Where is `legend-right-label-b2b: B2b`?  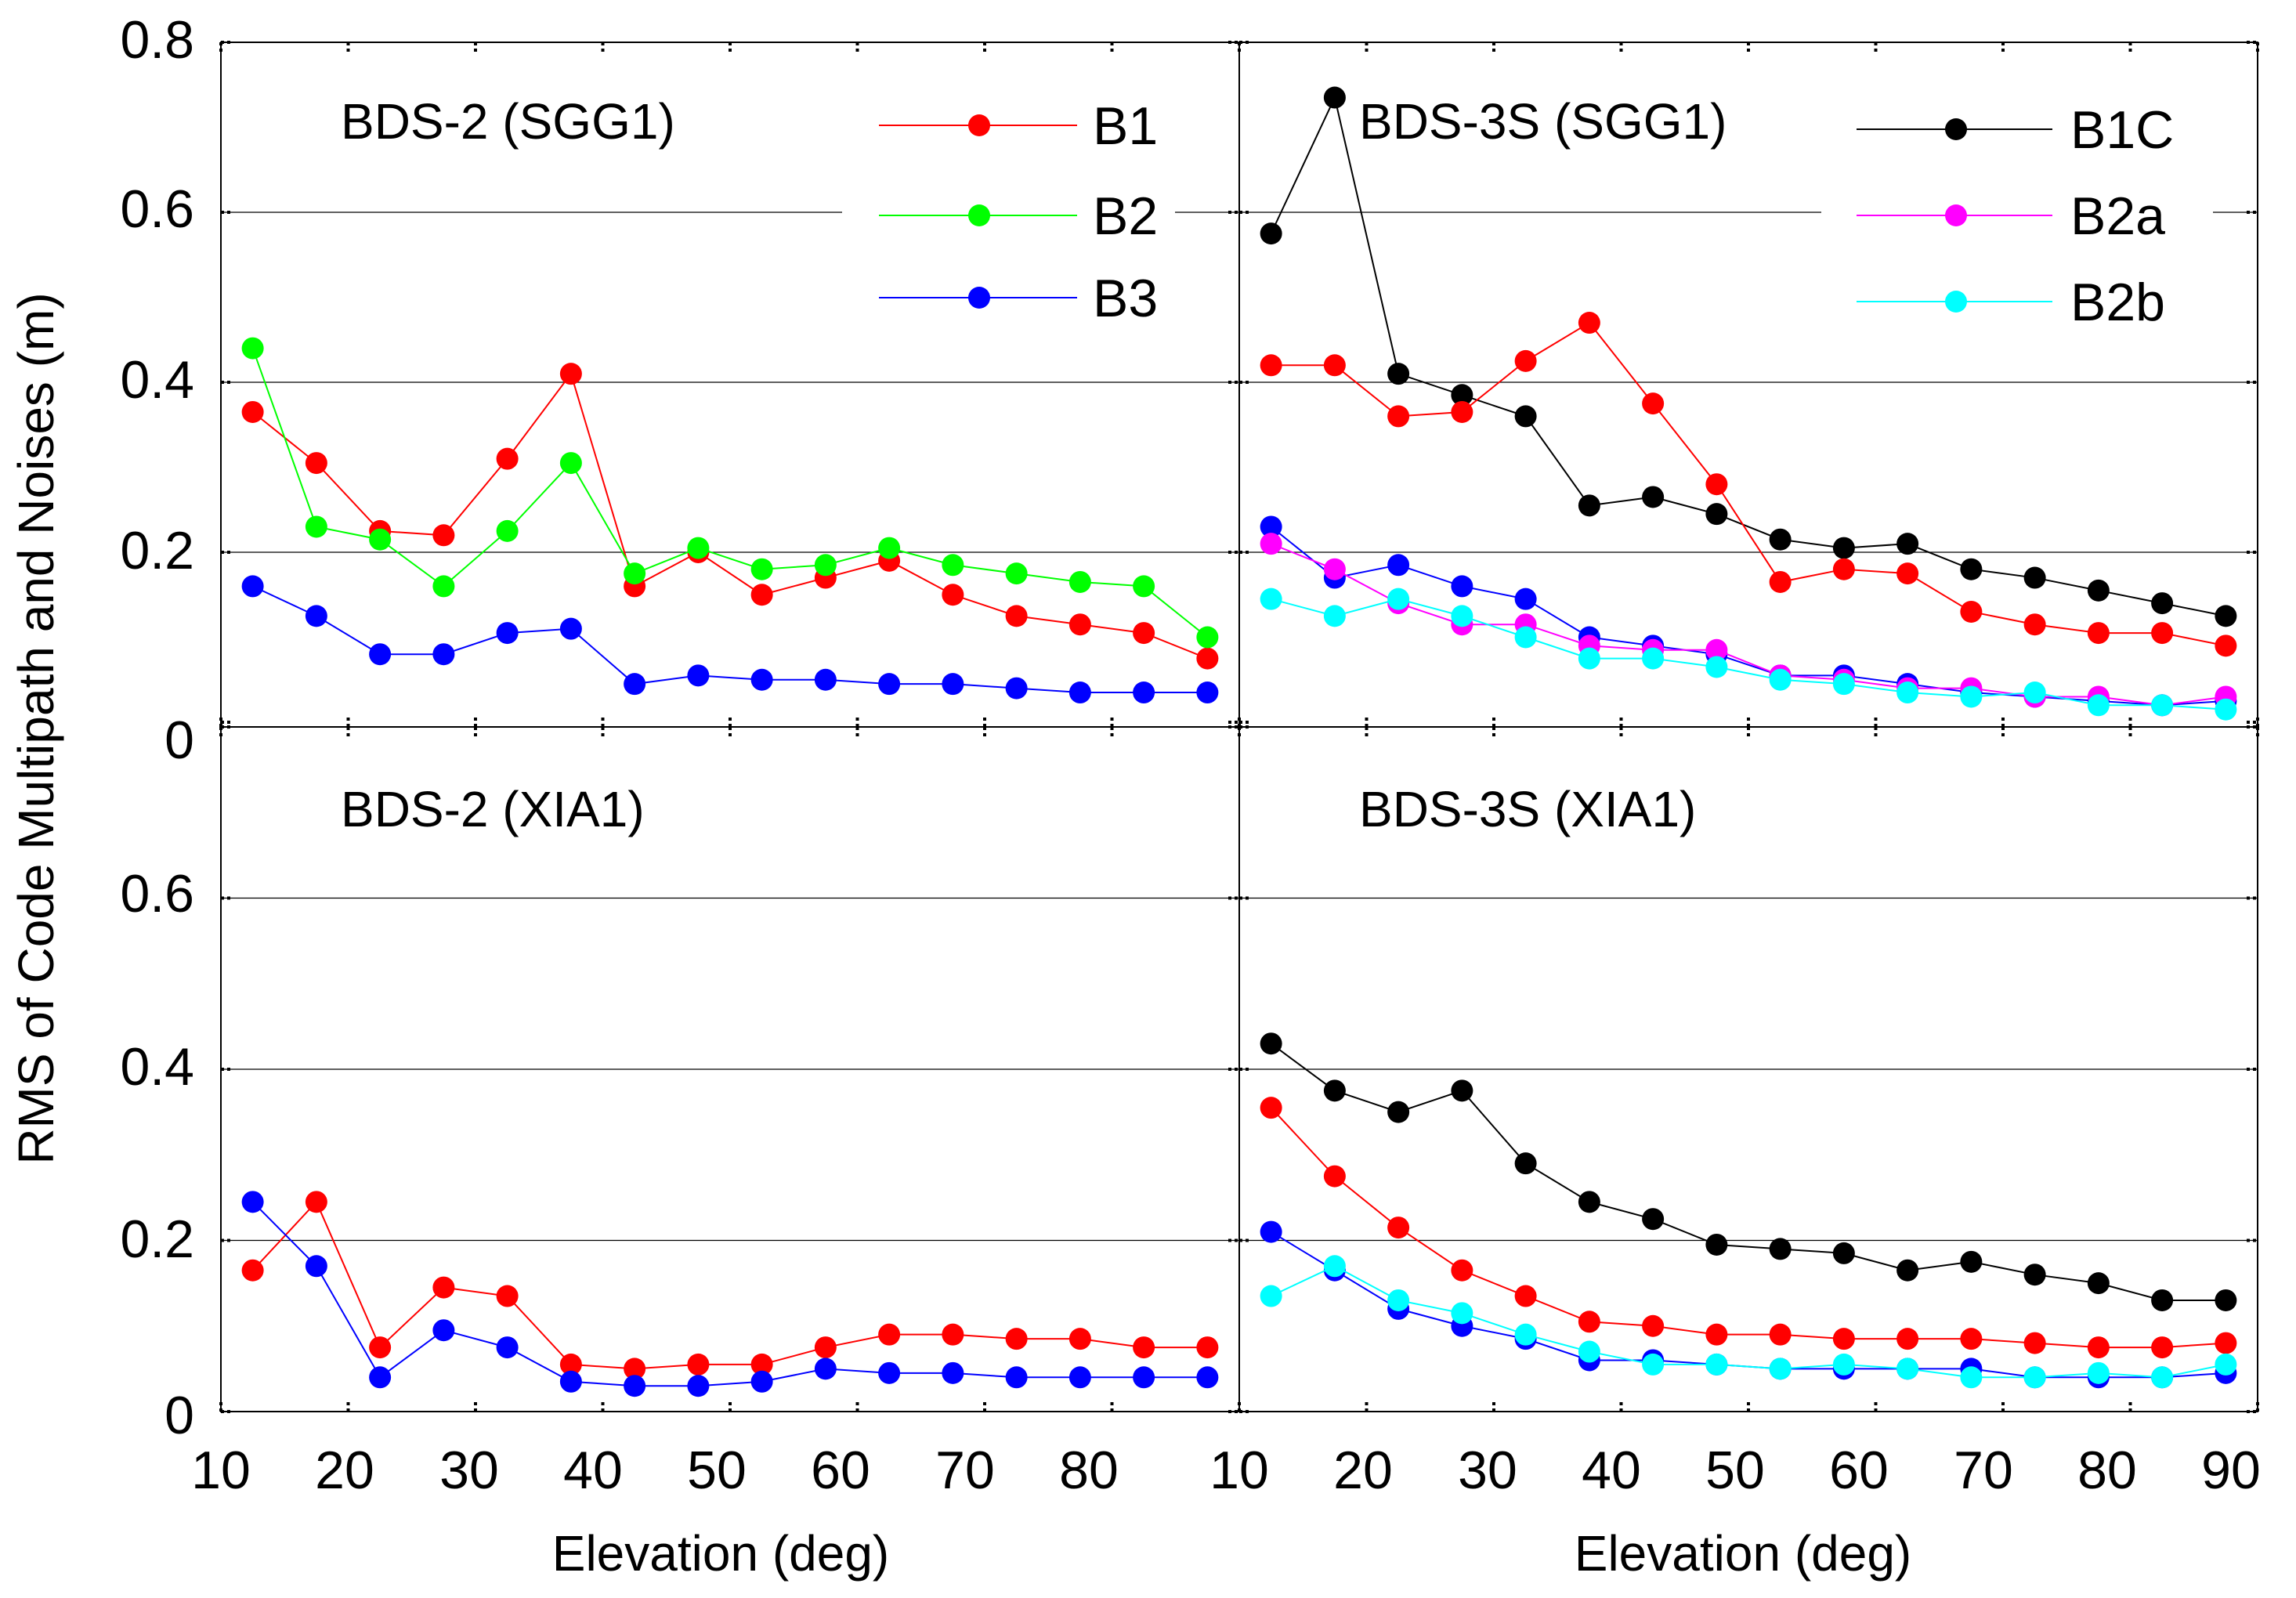 legend-right-label-b2b: B2b is located at coordinates (2117, 302).